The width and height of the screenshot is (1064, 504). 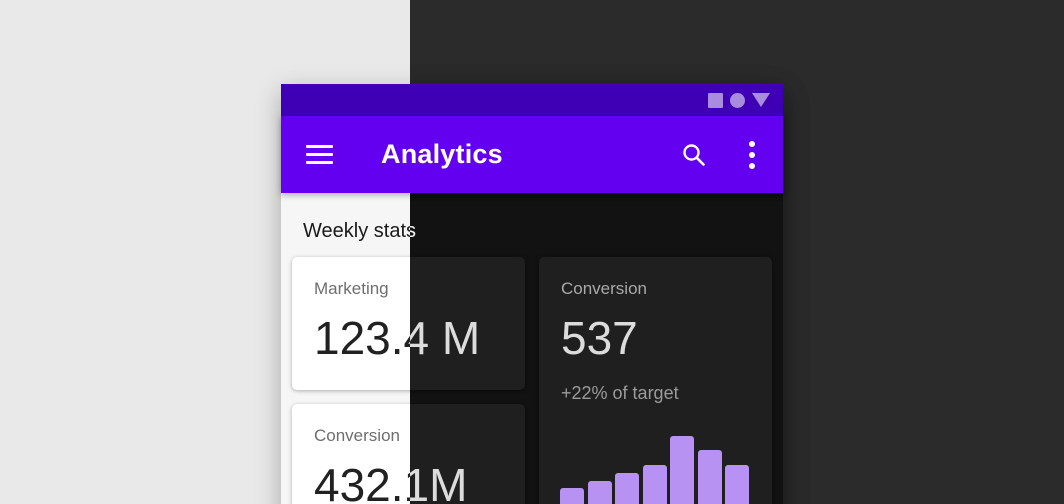 I want to click on status-bar, so click(x=532, y=100).